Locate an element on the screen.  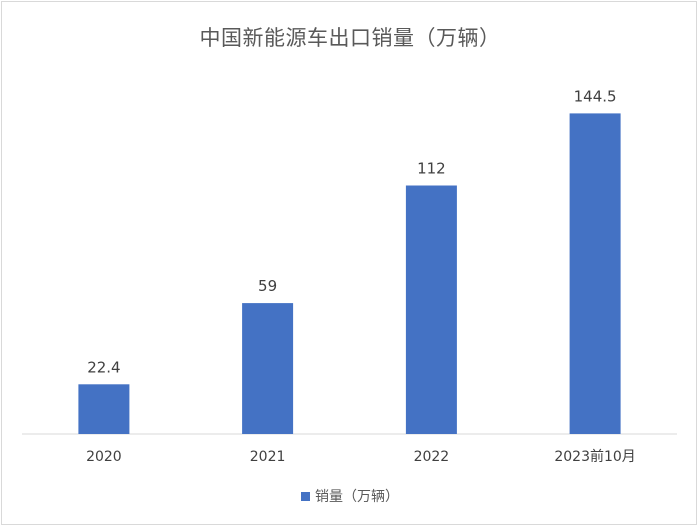
data-label: 22.4 is located at coordinates (103, 367).